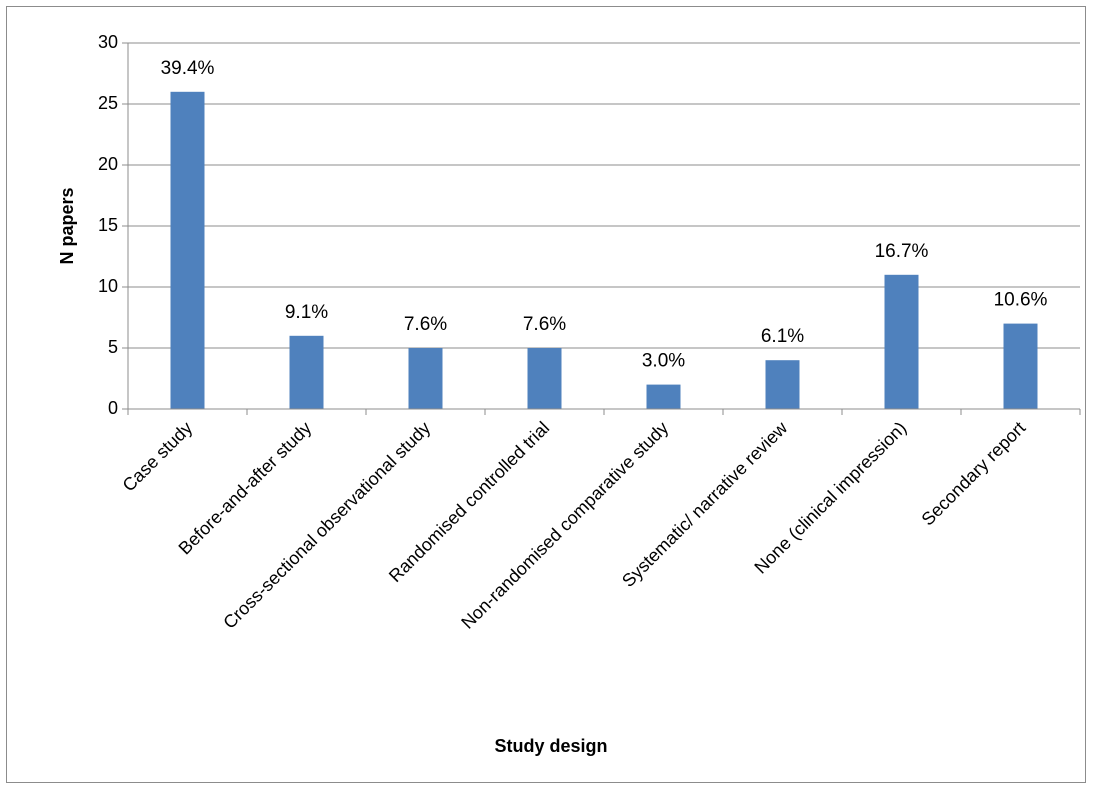  I want to click on y-tick-label: 30, so click(108, 42).